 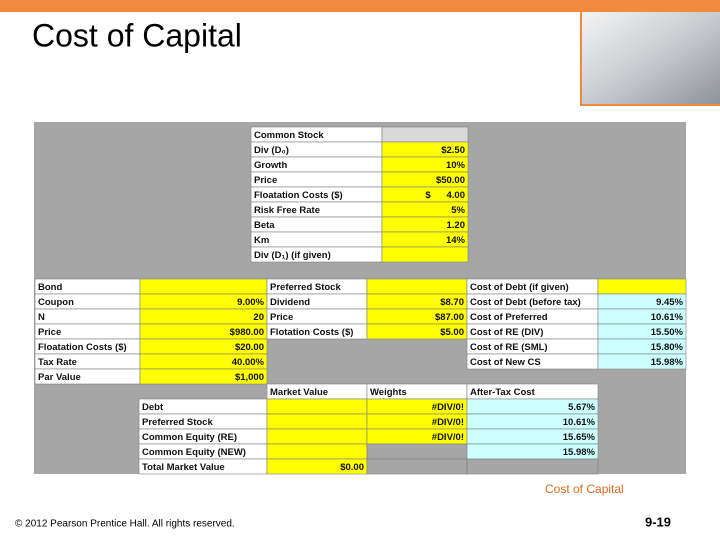 What do you see at coordinates (189, 437) in the screenshot?
I see `cell-text: Common Equity (RE)` at bounding box center [189, 437].